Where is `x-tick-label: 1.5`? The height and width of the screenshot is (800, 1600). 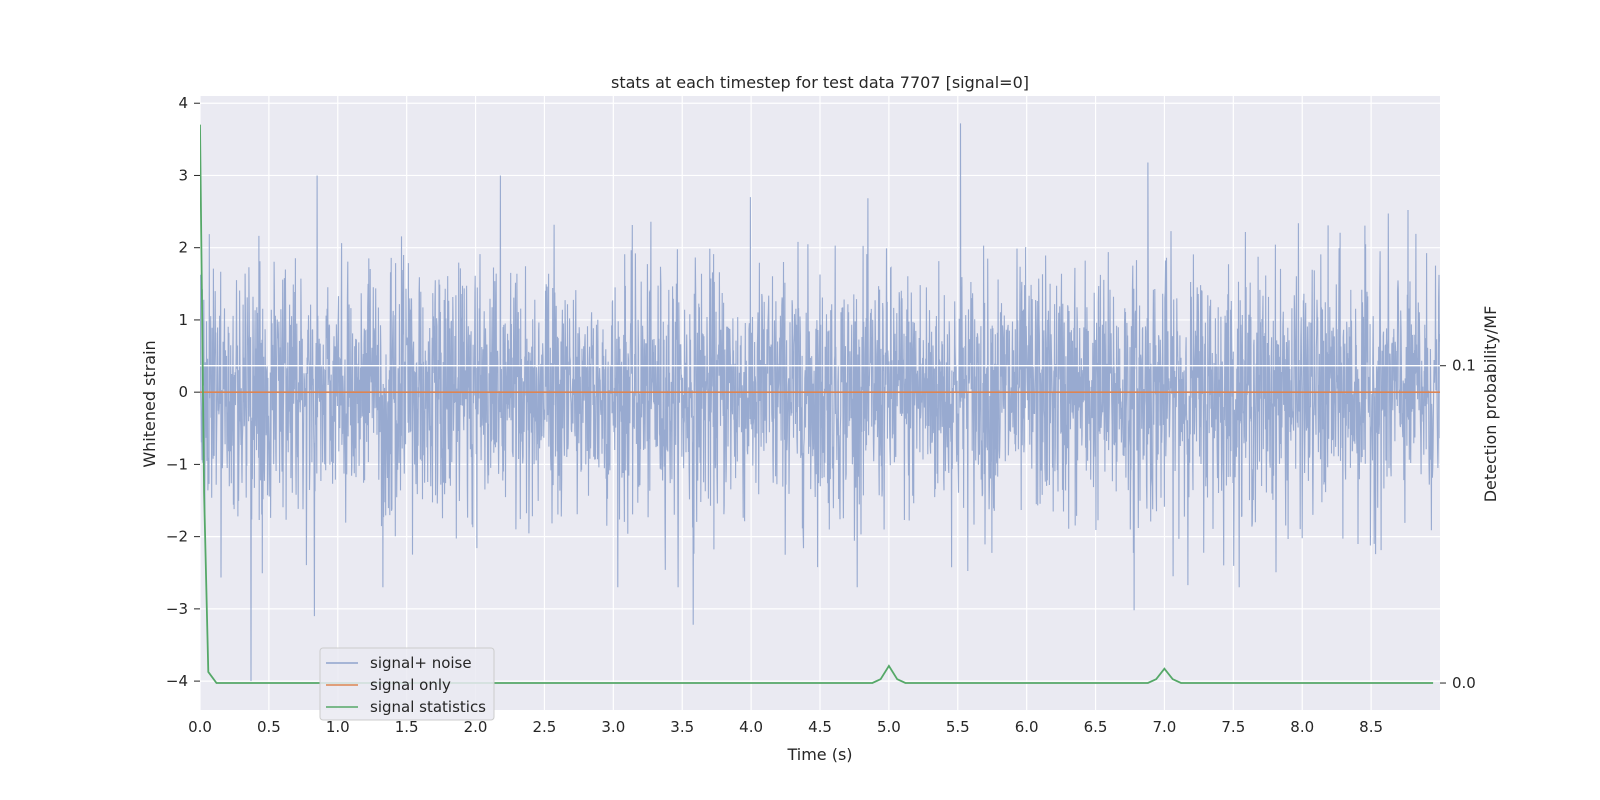
x-tick-label: 1.5 is located at coordinates (407, 727).